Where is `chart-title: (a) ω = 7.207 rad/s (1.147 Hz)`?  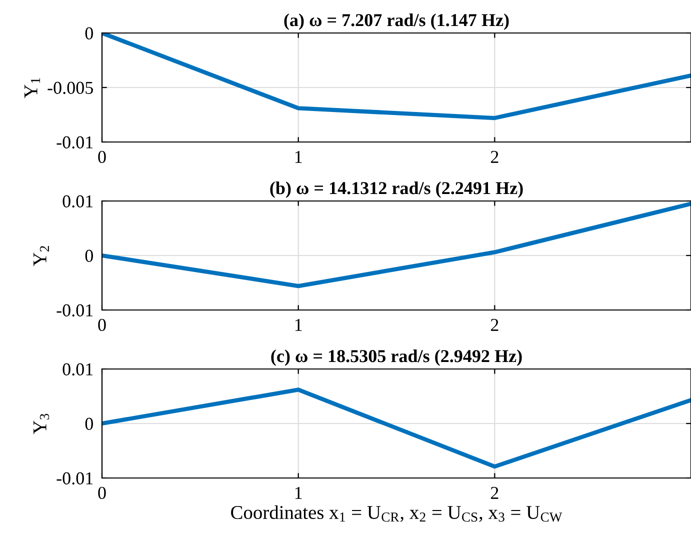 chart-title: (a) ω = 7.207 rad/s (1.147 Hz) is located at coordinates (396, 22).